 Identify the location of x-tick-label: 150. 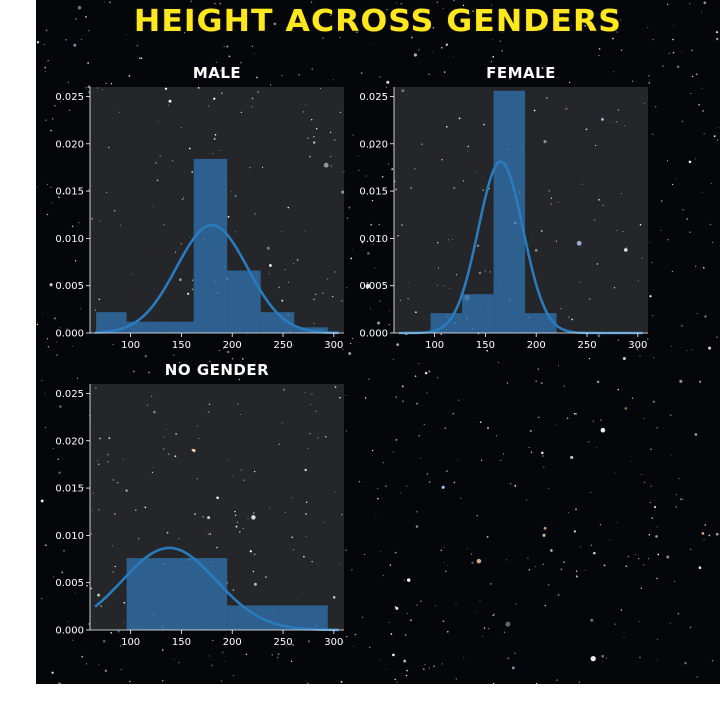
(181, 345).